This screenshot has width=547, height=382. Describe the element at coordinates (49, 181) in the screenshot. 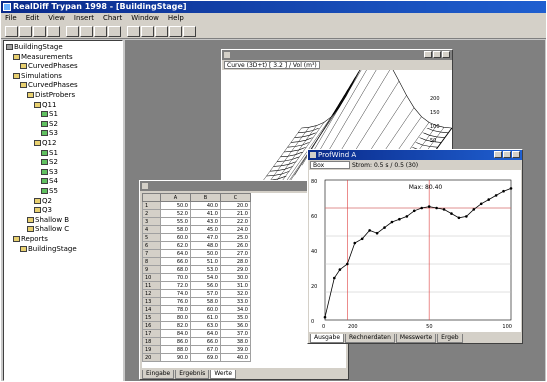

I see `tree-item: S4` at that location.